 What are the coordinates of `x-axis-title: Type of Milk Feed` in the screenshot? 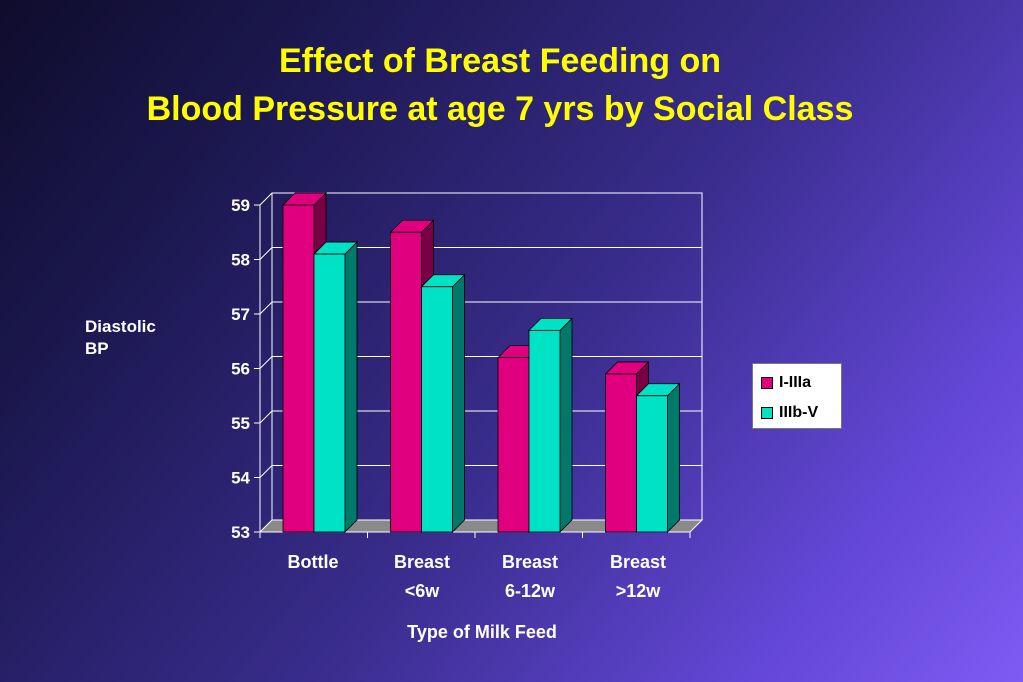 It's located at (482, 632).